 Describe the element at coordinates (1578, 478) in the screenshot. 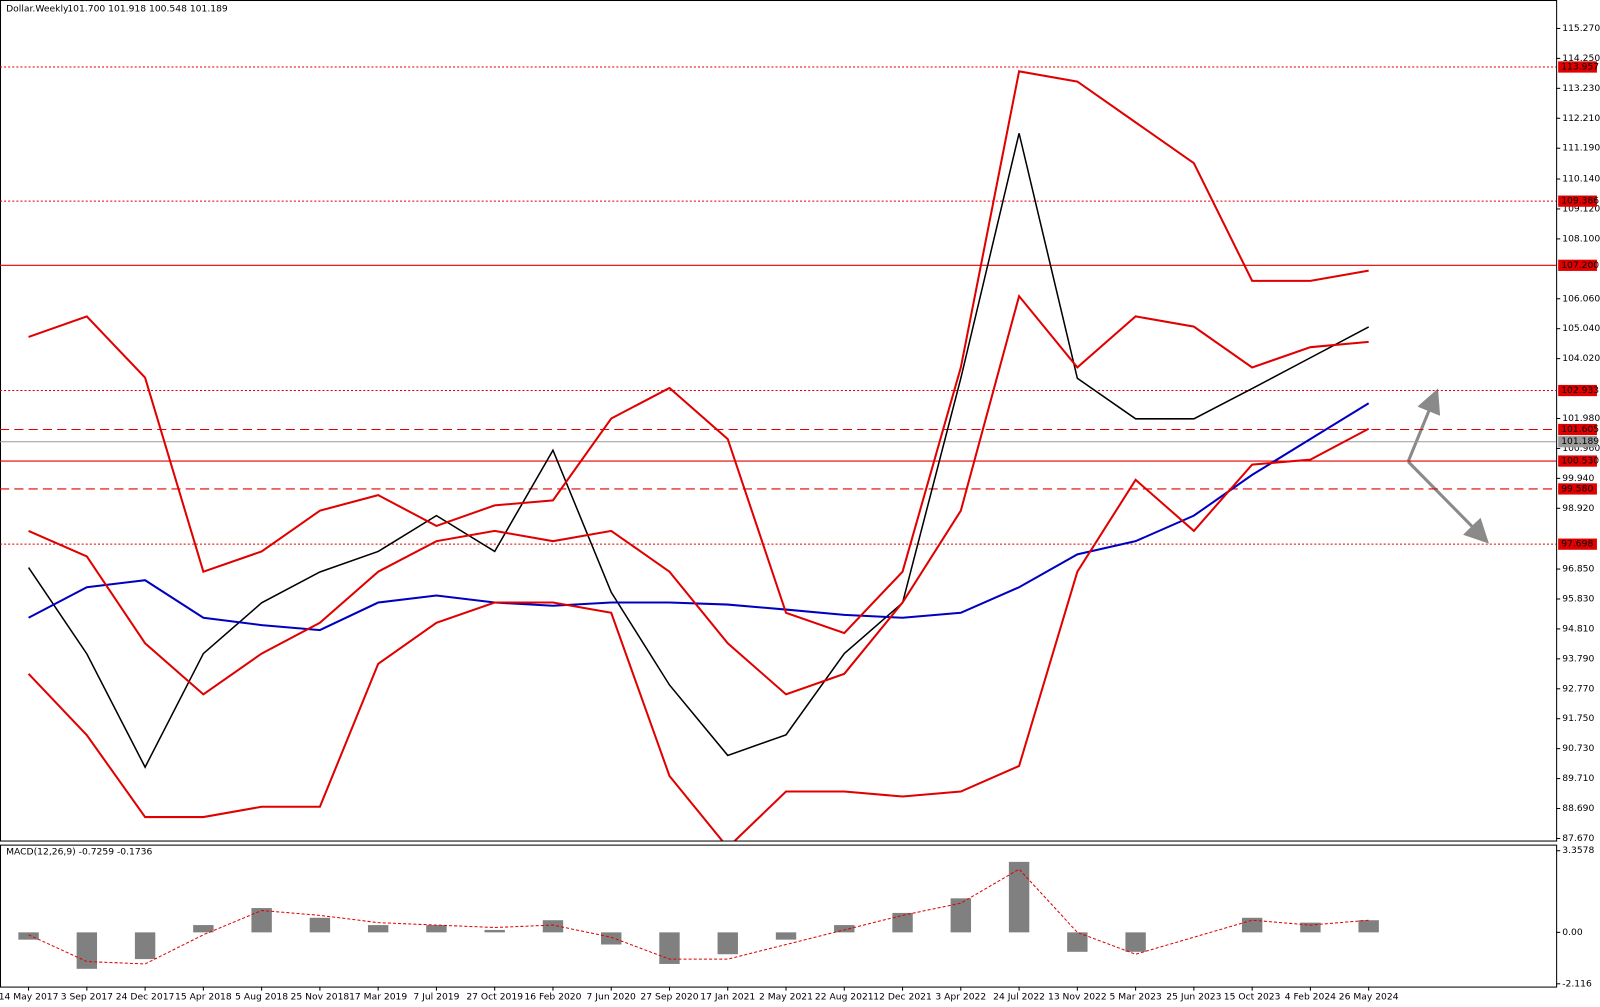

I see `y-tick-label: 99.940` at that location.